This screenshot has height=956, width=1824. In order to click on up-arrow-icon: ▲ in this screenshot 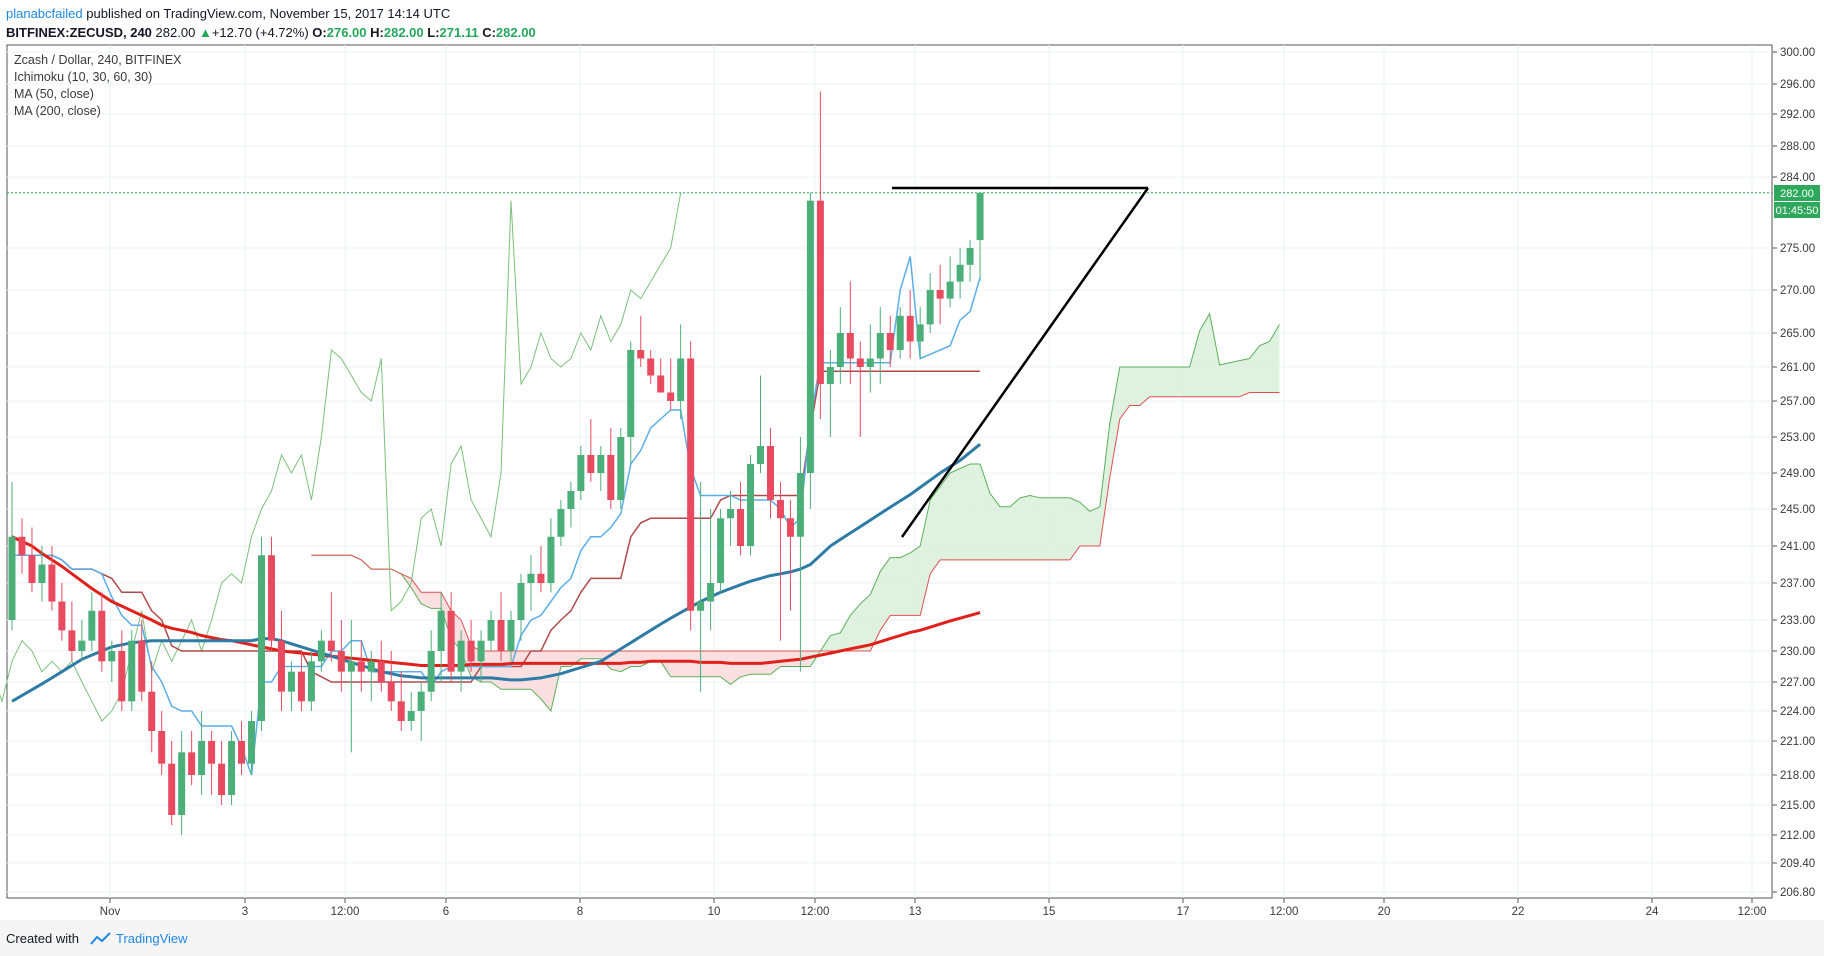, I will do `click(205, 32)`.